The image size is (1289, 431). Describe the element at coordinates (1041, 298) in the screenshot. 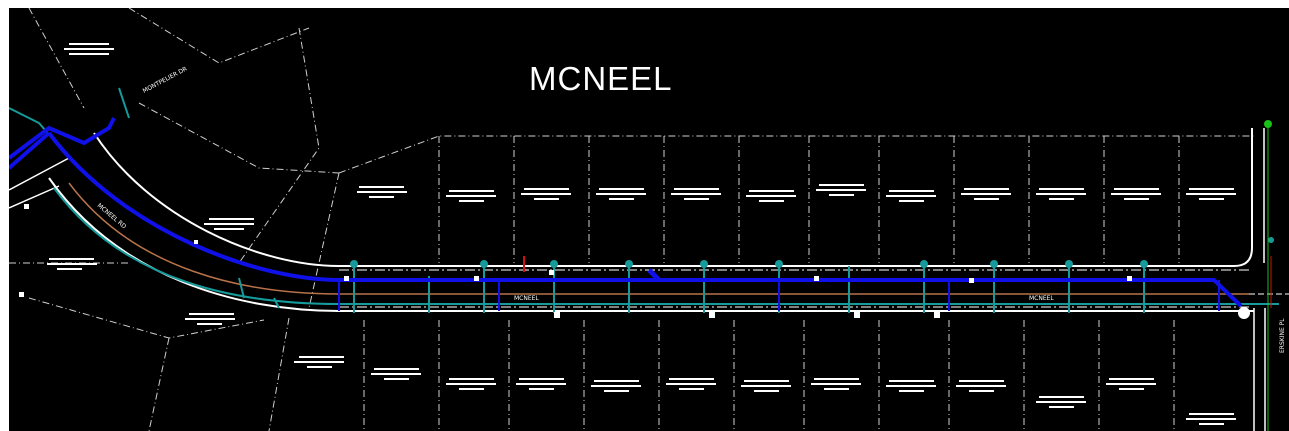

I see `street-label-mcneel-east: MCNEEL` at that location.